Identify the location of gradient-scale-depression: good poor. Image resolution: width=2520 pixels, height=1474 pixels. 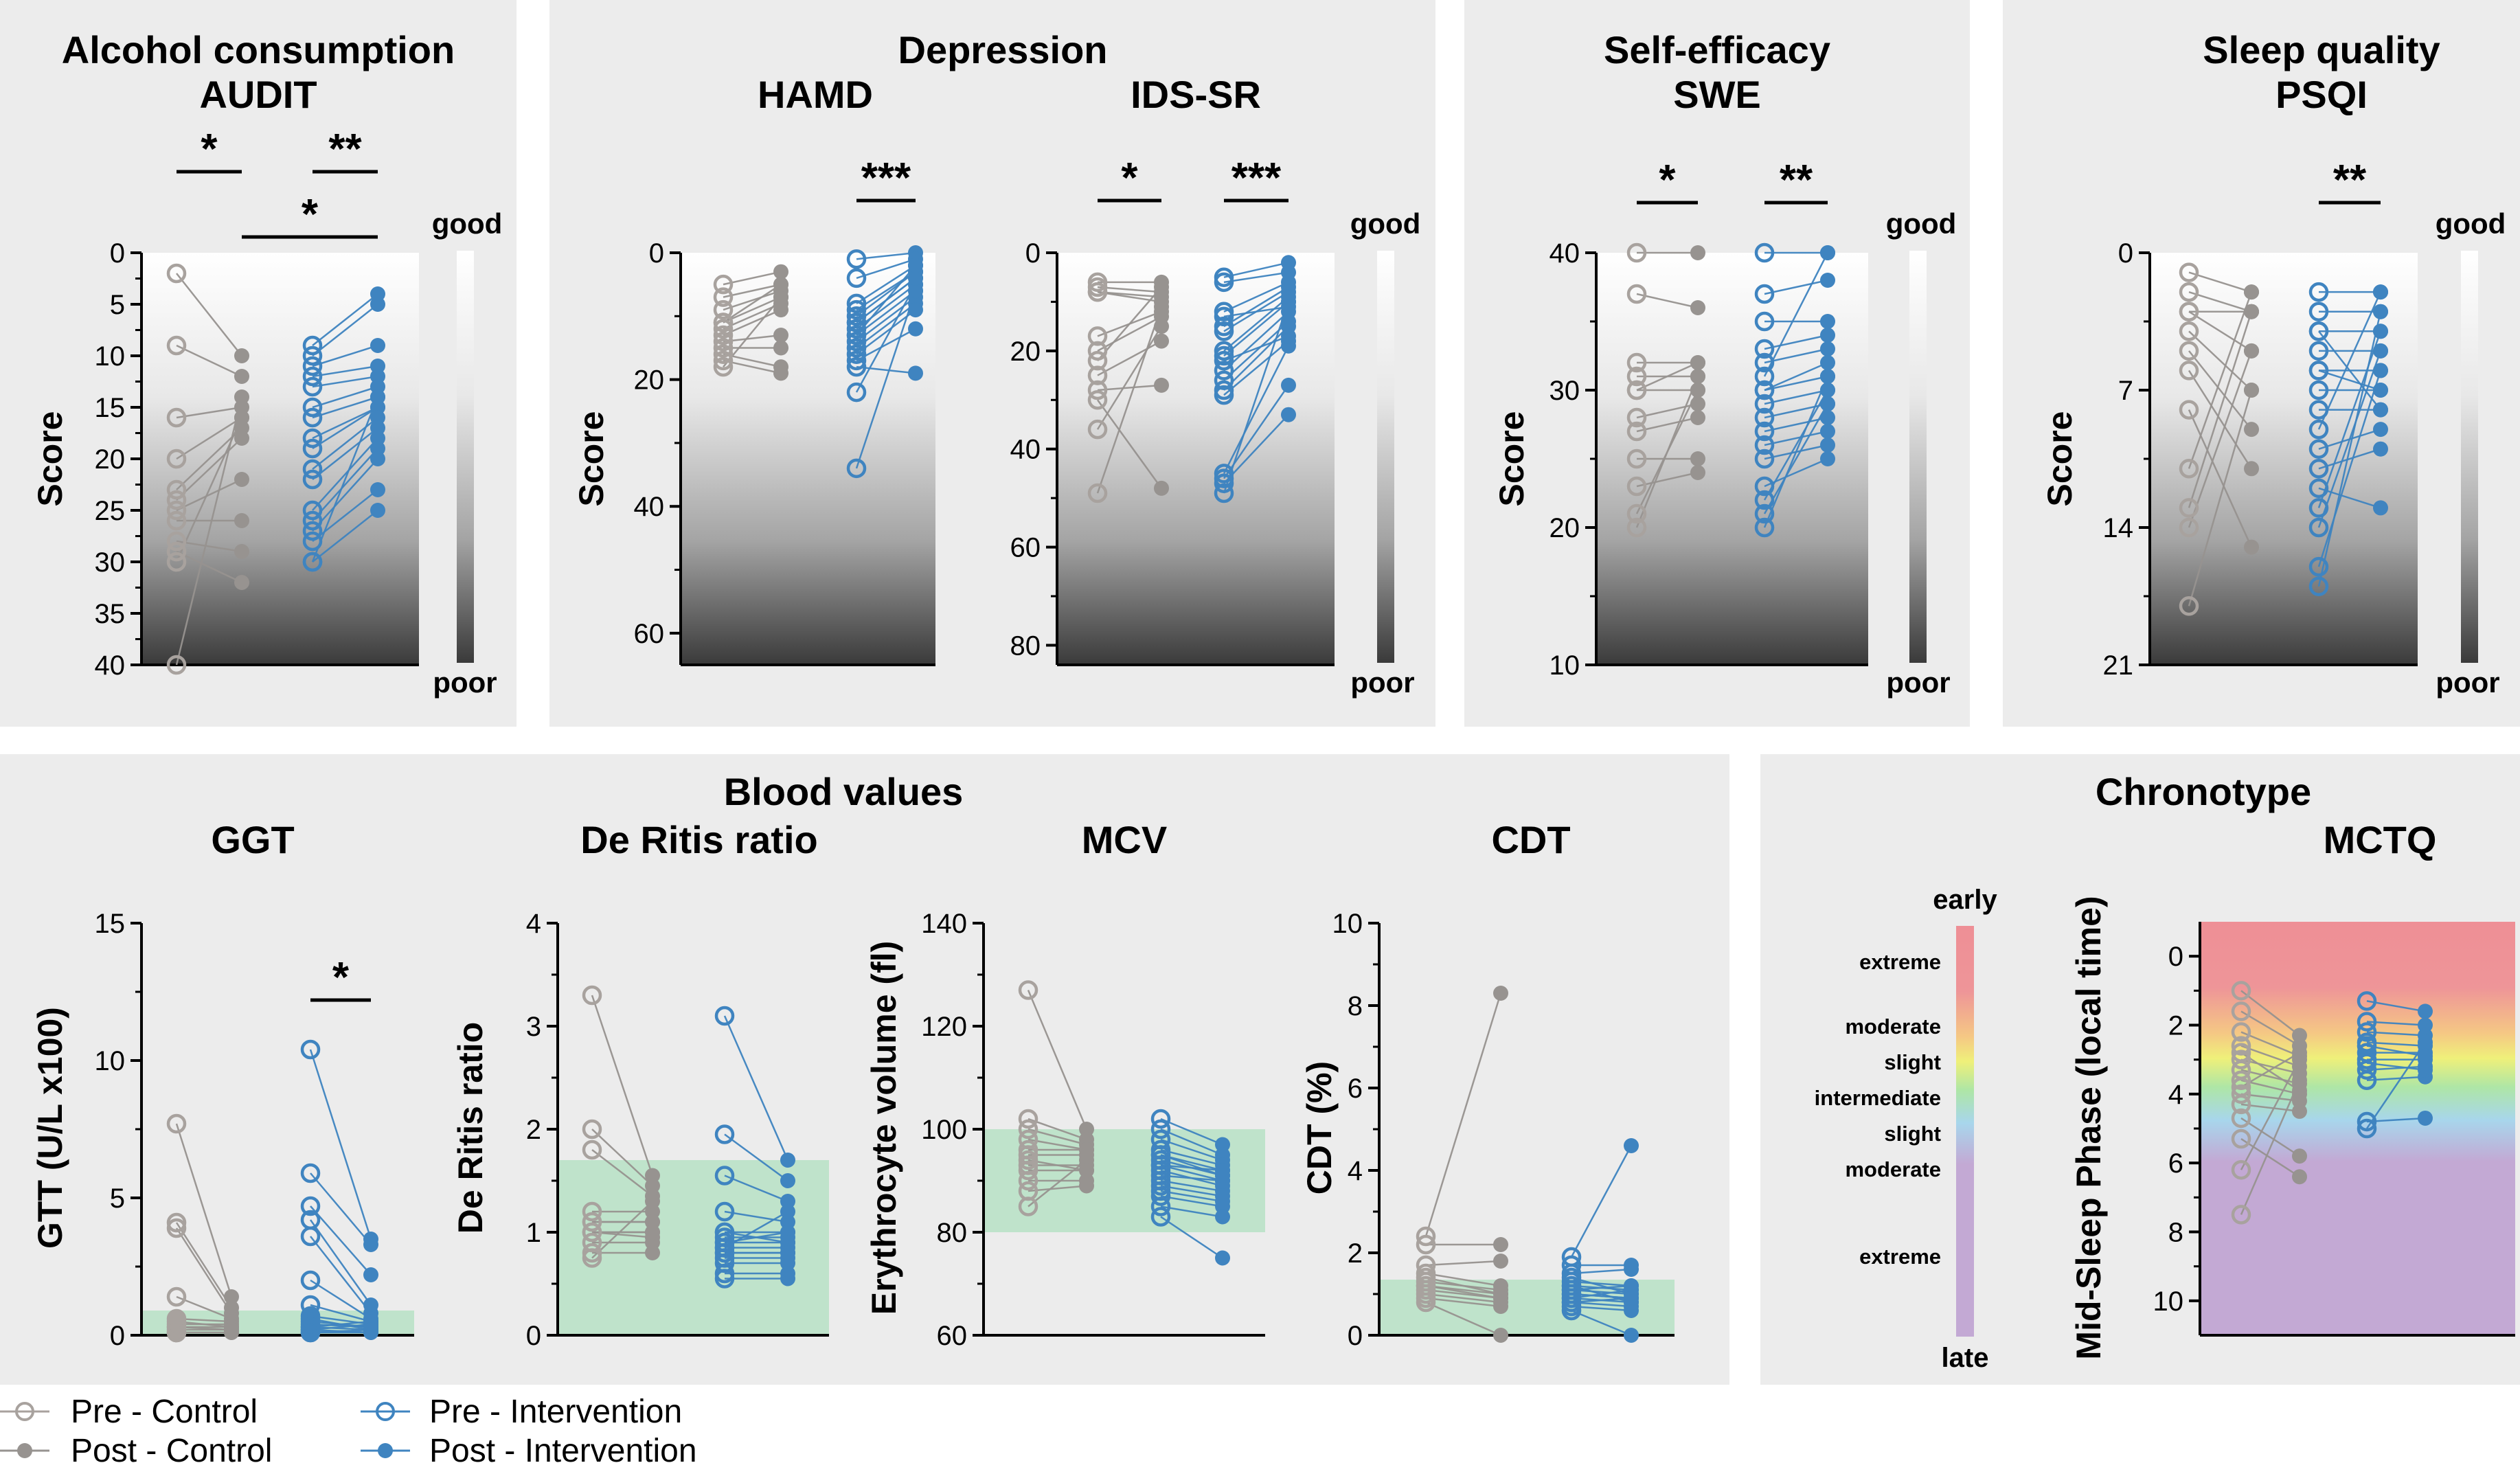
(1385, 453).